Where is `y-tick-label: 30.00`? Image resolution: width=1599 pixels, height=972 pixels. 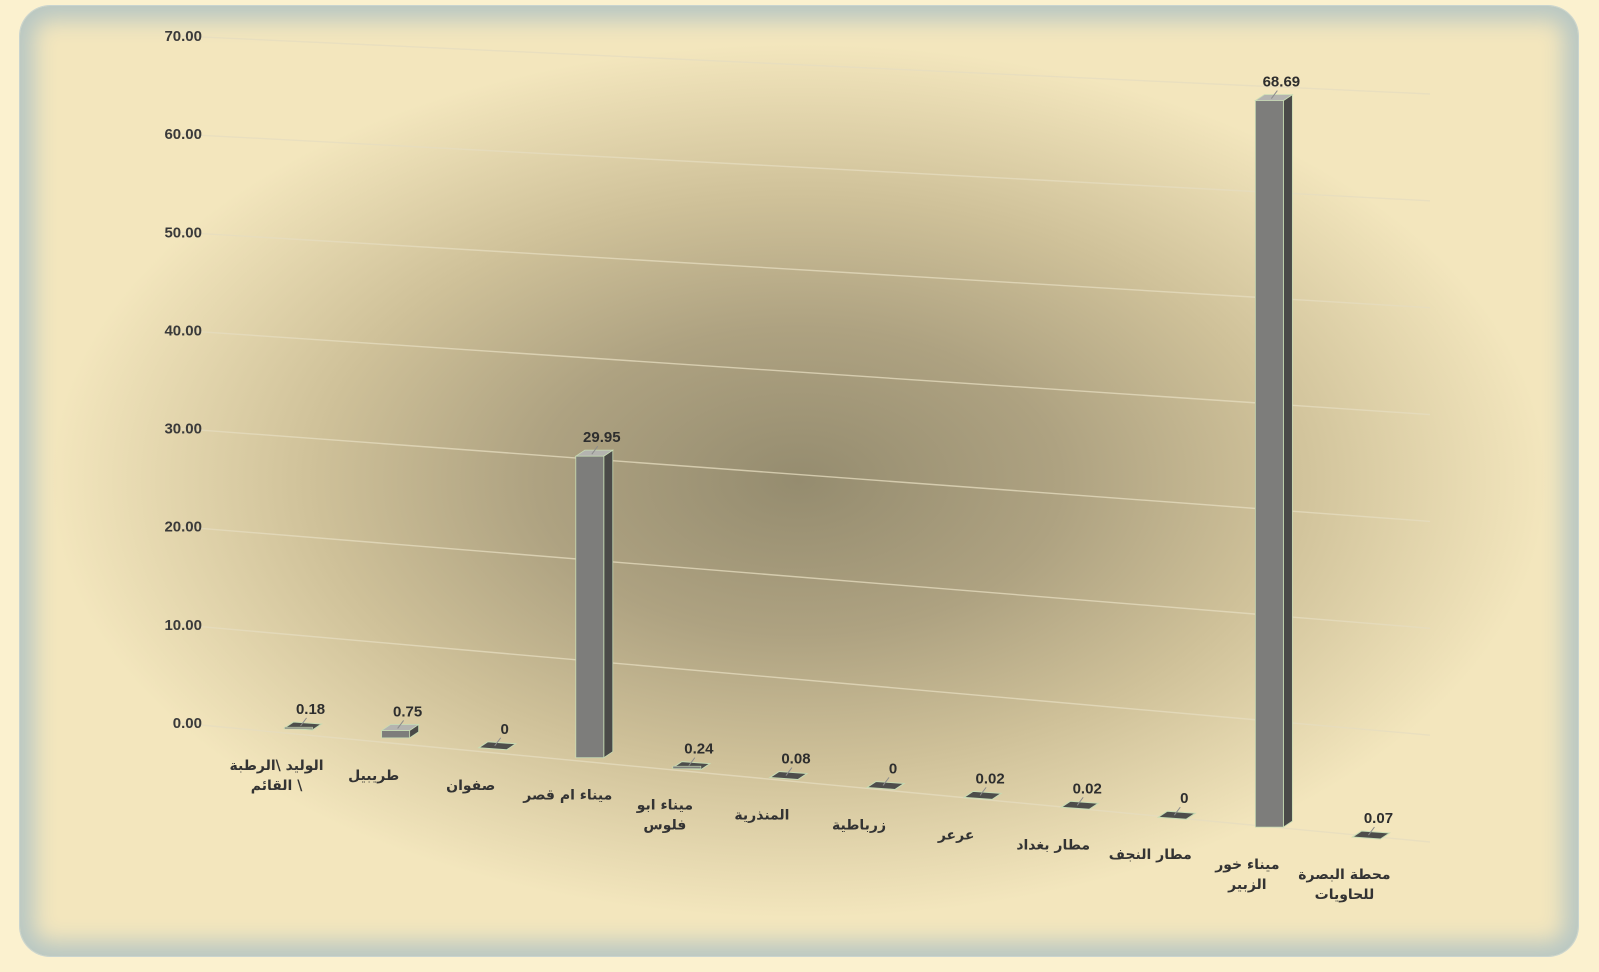
y-tick-label: 30.00 is located at coordinates (183, 429).